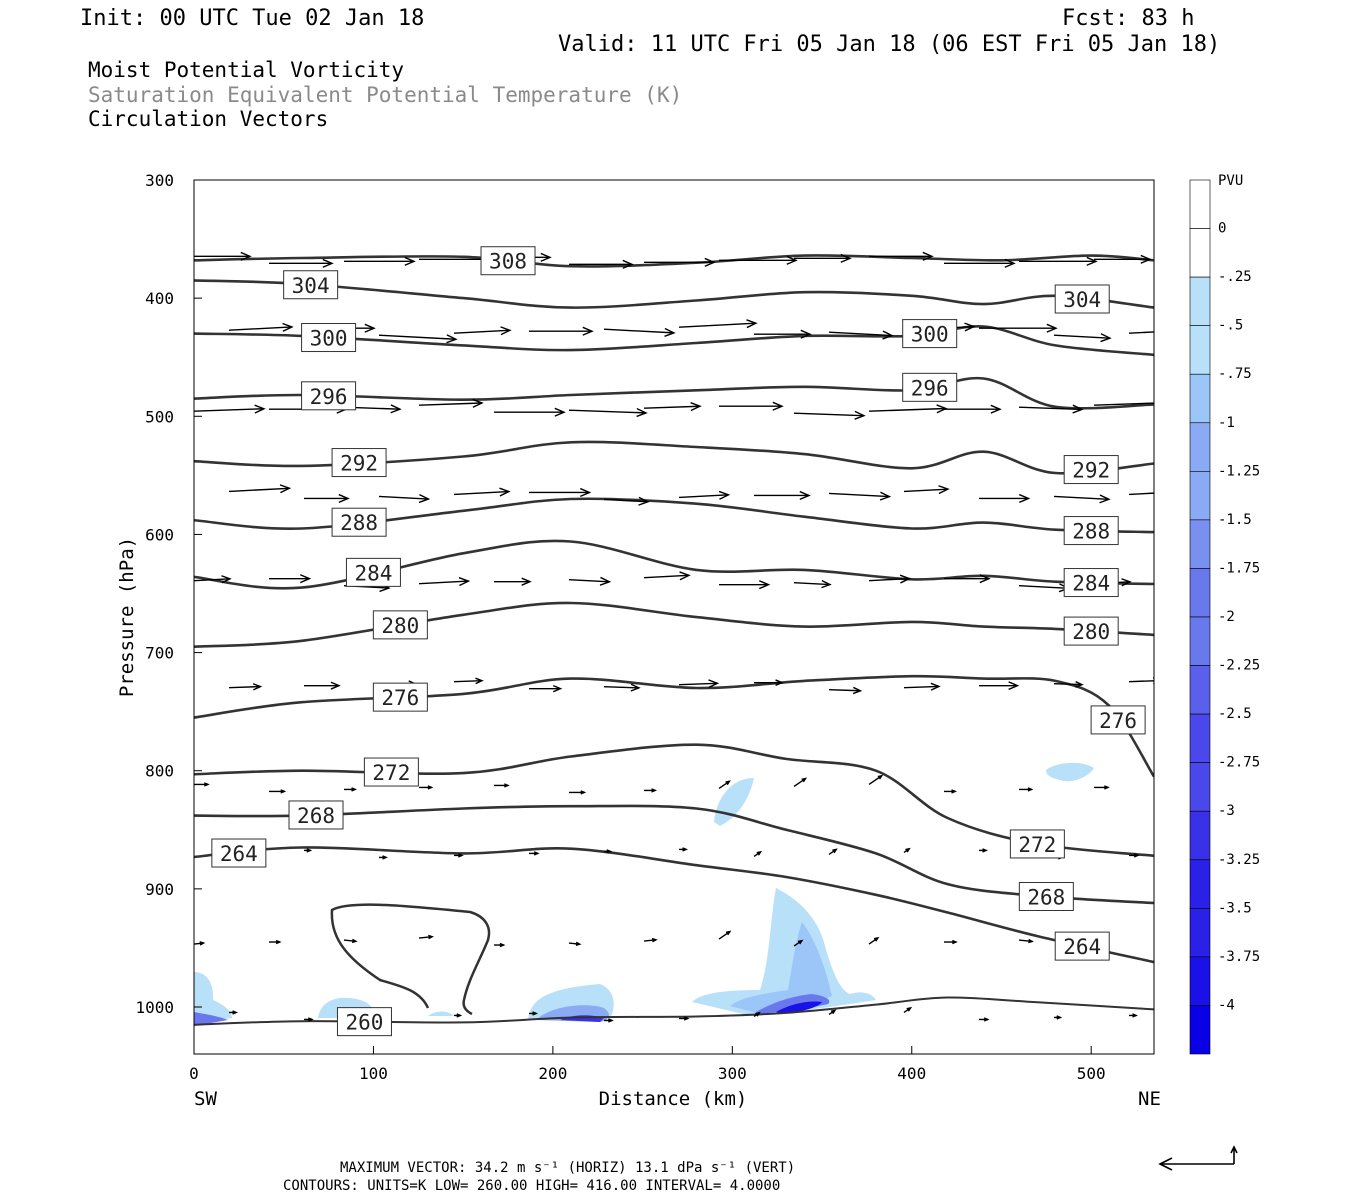 The image size is (1350, 1200). I want to click on x-tick-label: 500, so click(1091, 1073).